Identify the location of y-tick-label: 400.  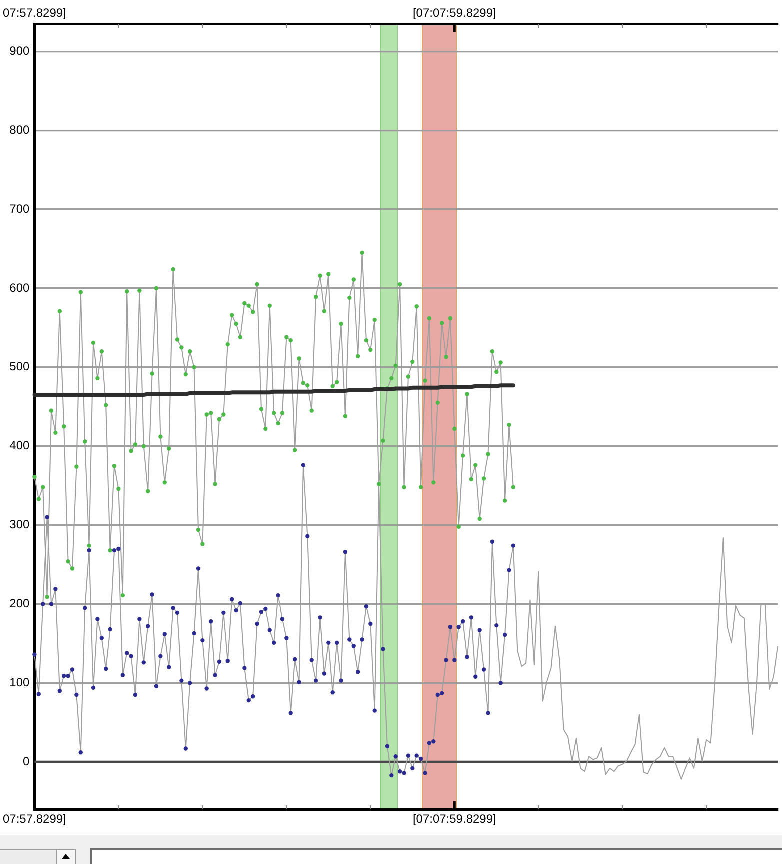
(20, 445).